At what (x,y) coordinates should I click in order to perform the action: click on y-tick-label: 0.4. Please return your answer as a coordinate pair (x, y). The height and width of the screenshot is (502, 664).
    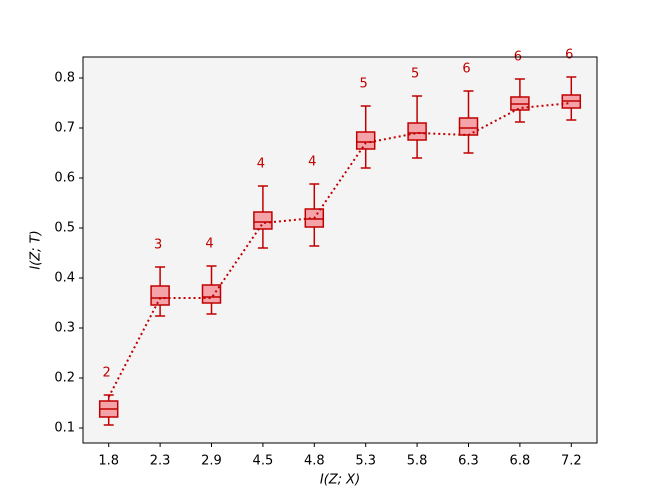
    Looking at the image, I should click on (64, 278).